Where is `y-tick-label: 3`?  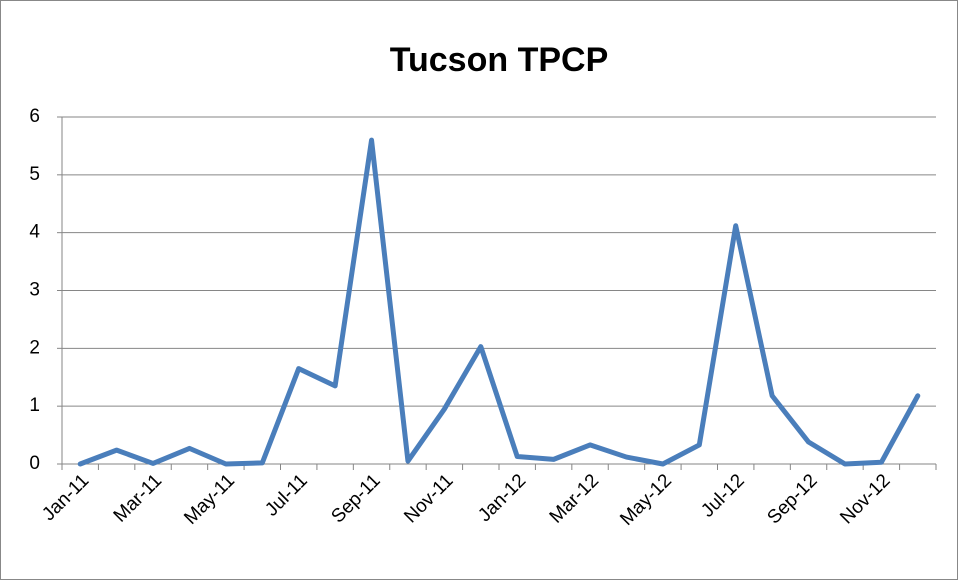 y-tick-label: 3 is located at coordinates (34, 290).